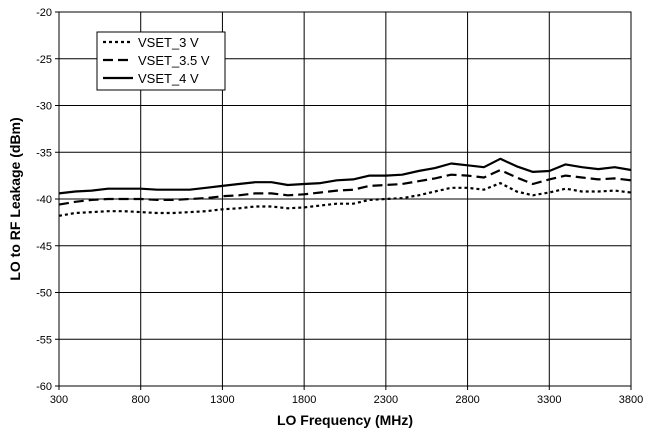 This screenshot has width=660, height=436. I want to click on legend-items: VSET_3 V VSET_3.5 V VSET_4 V, so click(156, 60).